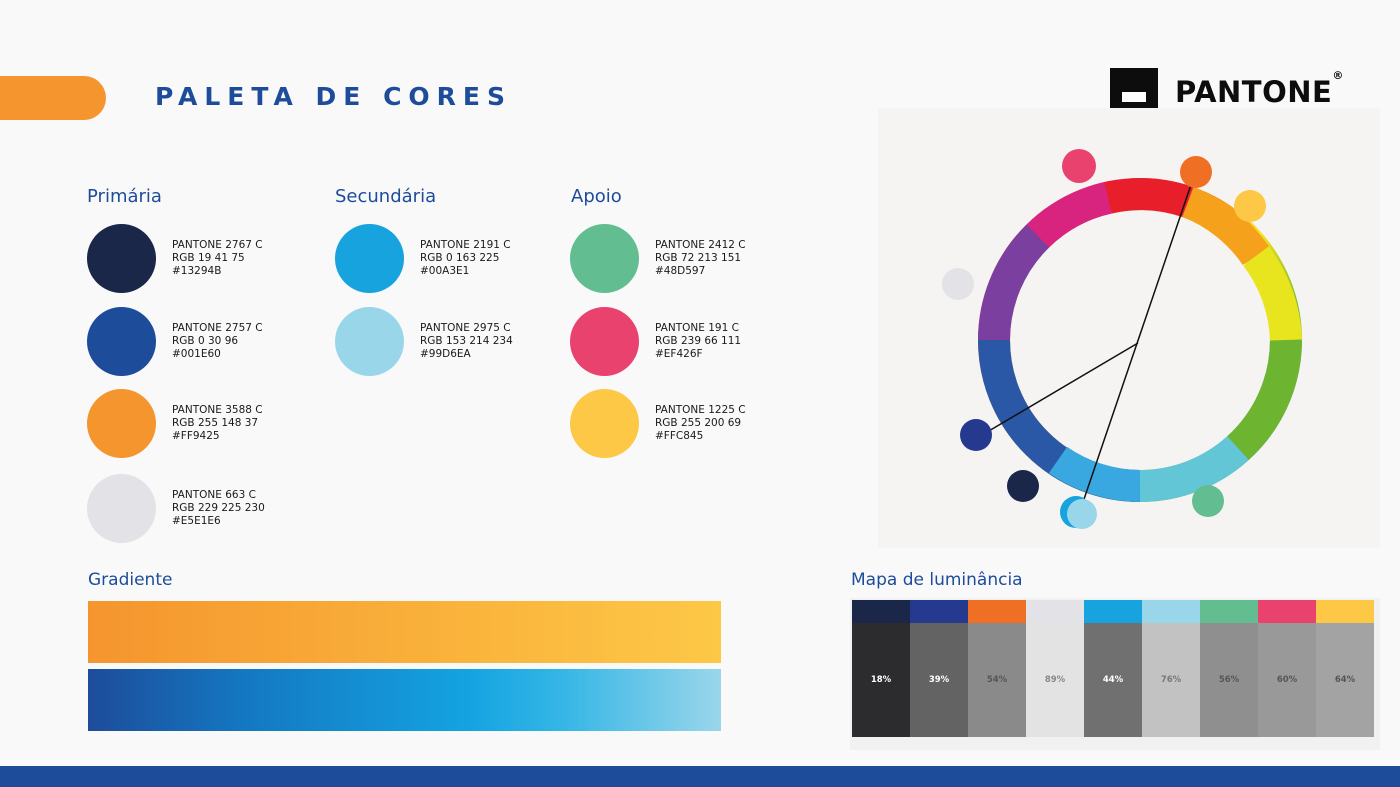 The height and width of the screenshot is (787, 1400). I want to click on footer-bar, so click(700, 776).